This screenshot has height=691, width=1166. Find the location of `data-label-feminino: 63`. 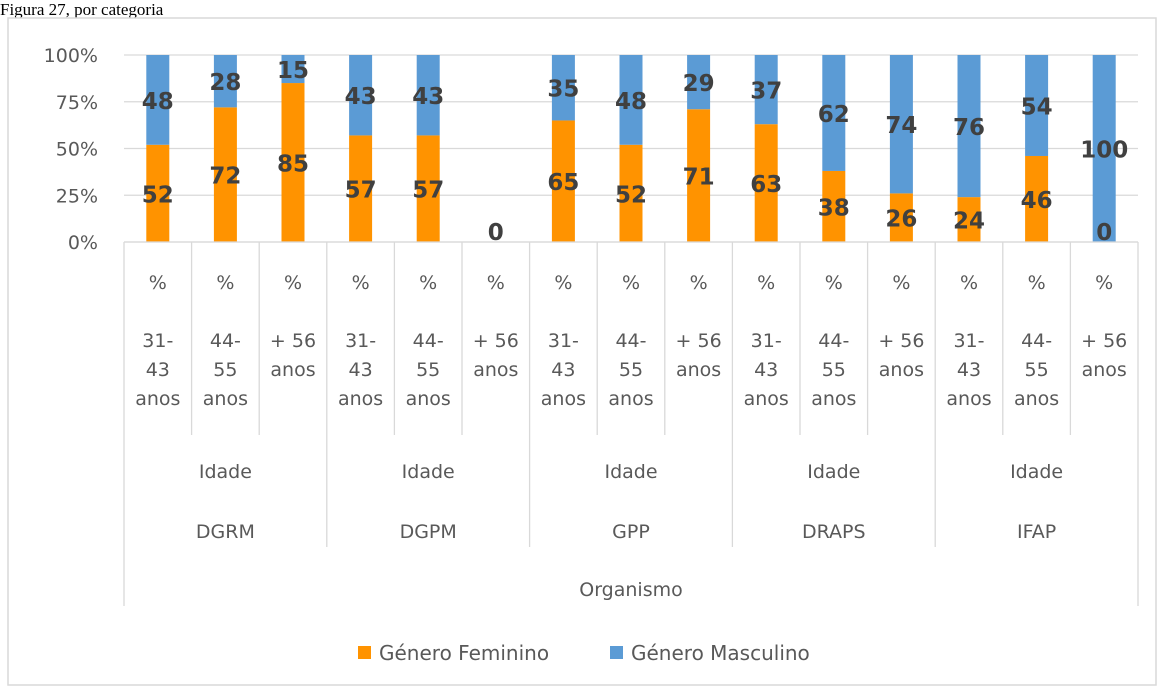

data-label-feminino: 63 is located at coordinates (766, 185).